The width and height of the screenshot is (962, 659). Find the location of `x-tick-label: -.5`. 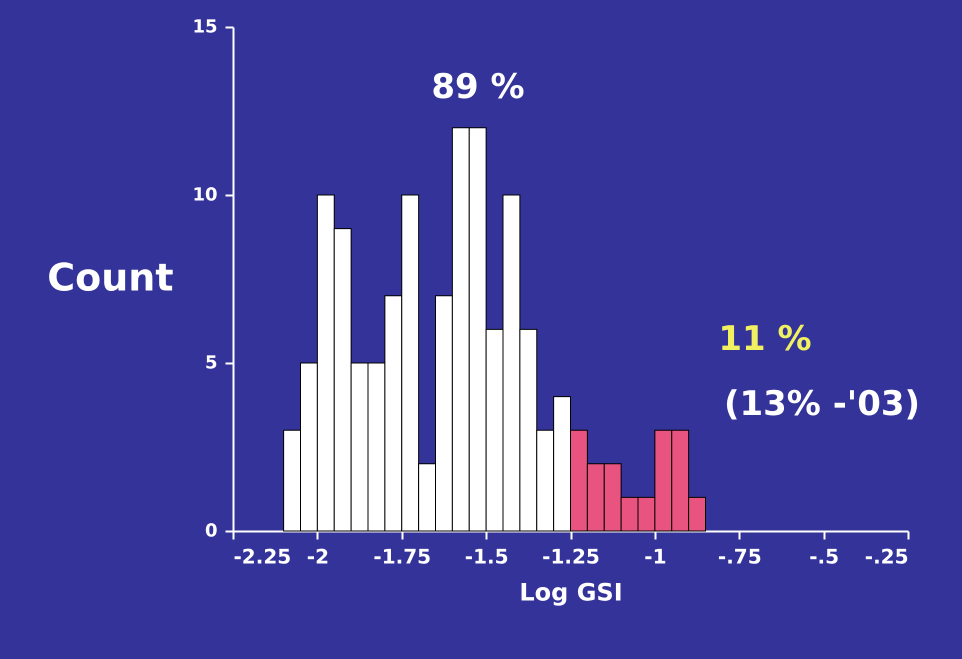

x-tick-label: -.5 is located at coordinates (824, 556).